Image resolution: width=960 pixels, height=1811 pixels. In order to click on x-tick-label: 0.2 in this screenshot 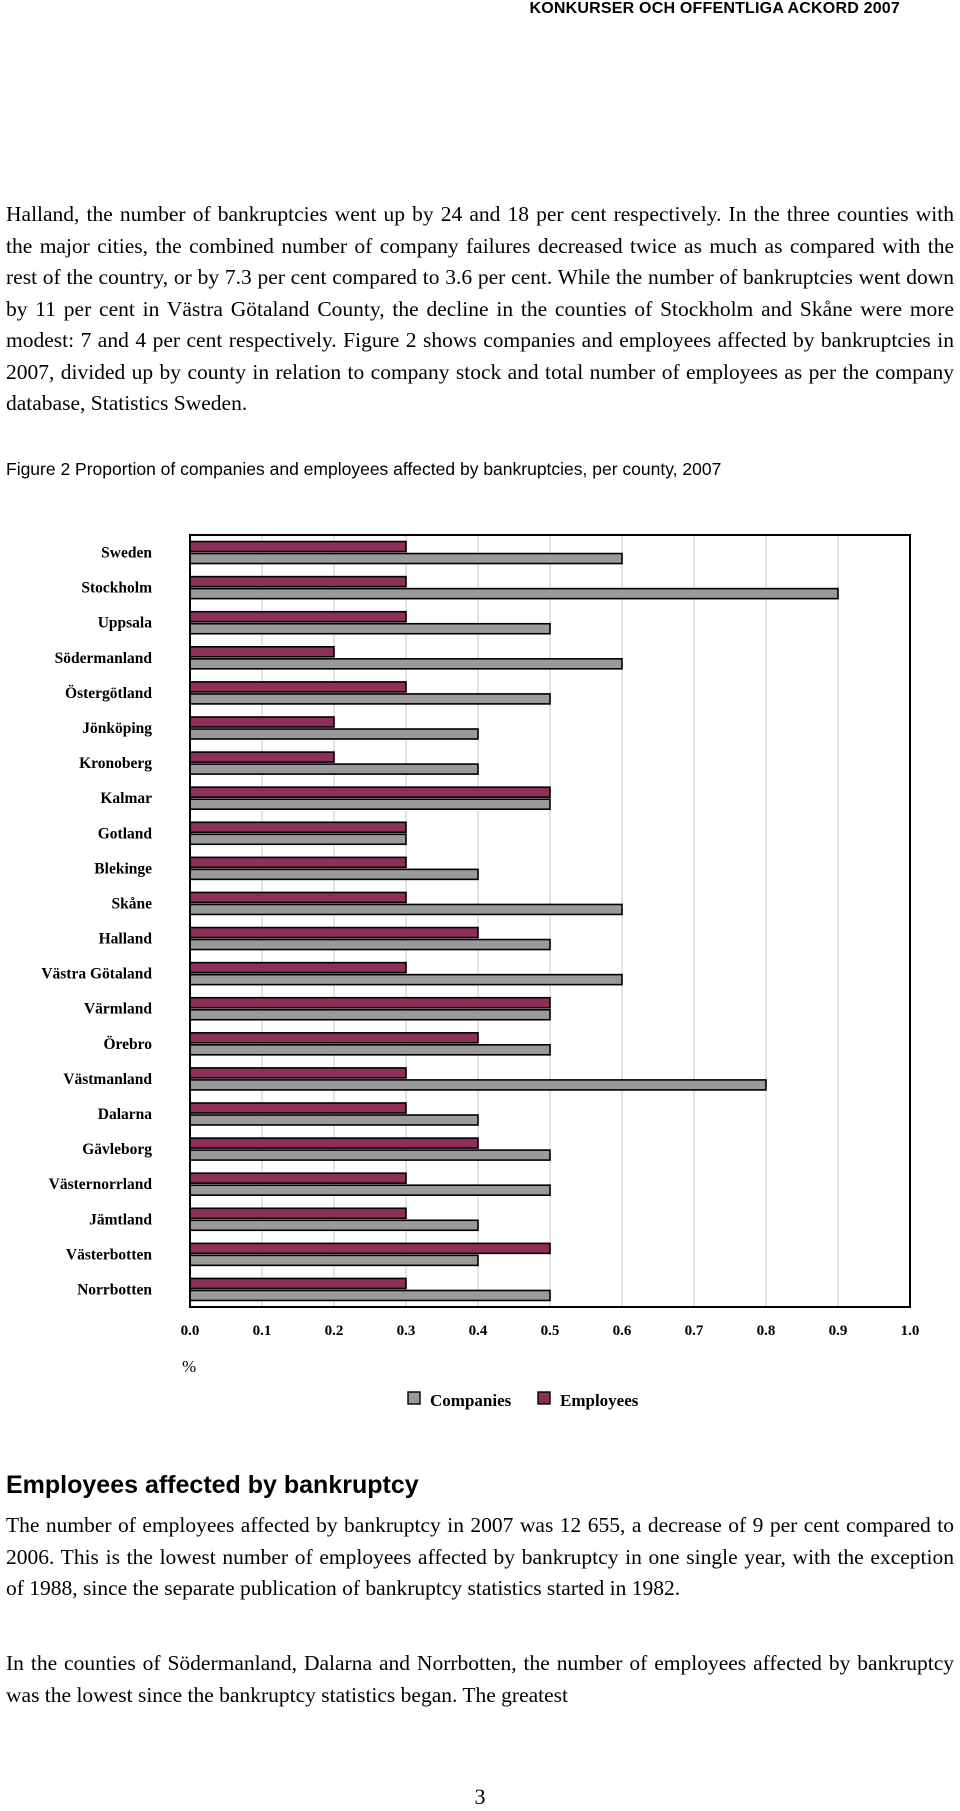, I will do `click(334, 1331)`.